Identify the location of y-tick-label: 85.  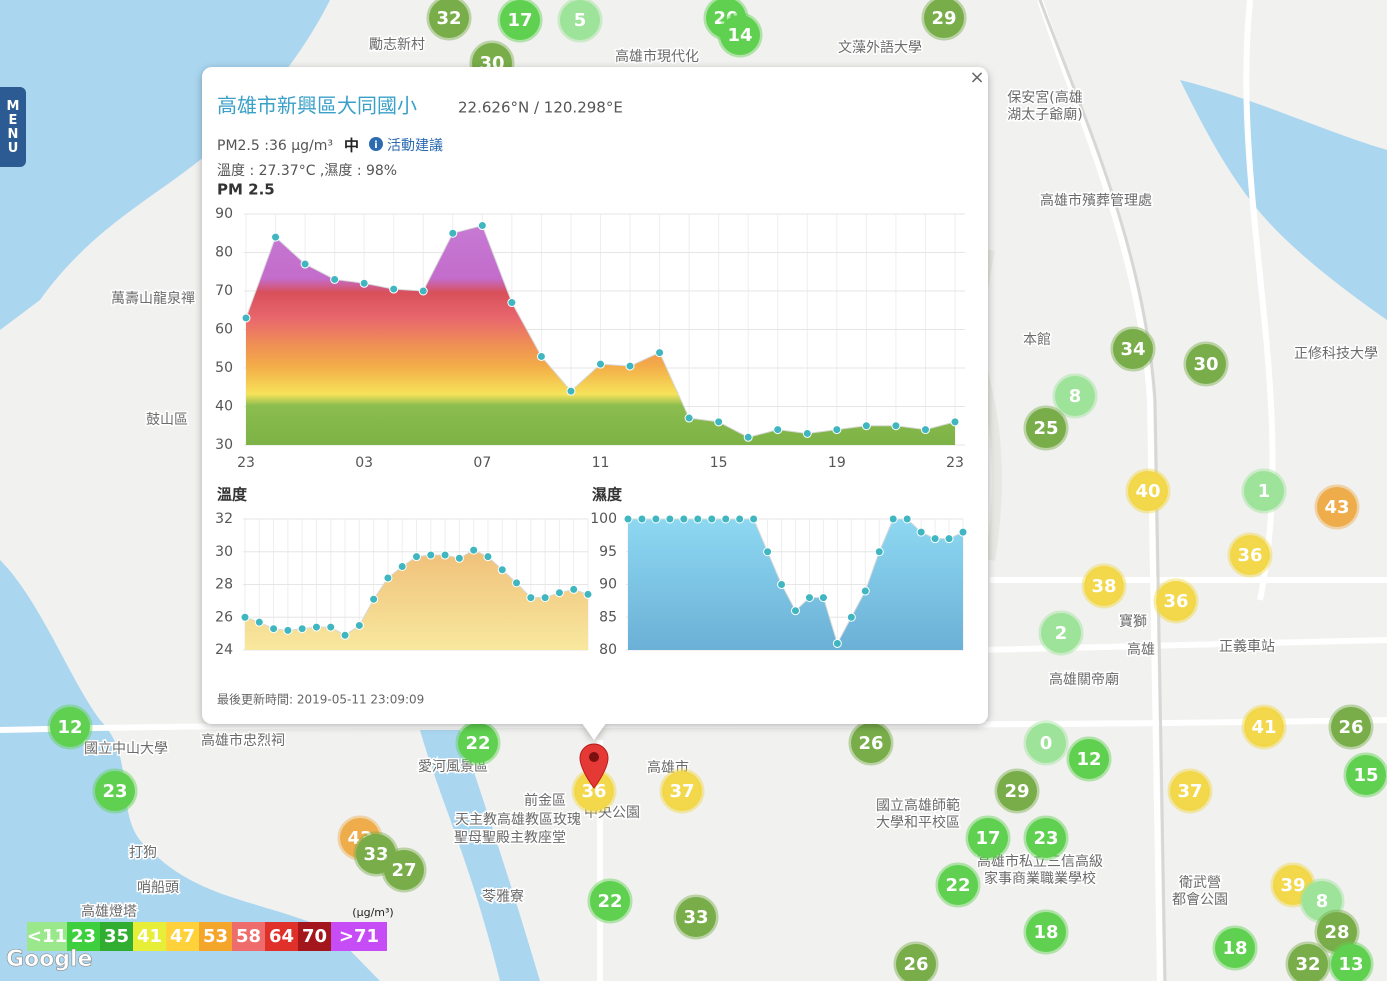
(608, 617).